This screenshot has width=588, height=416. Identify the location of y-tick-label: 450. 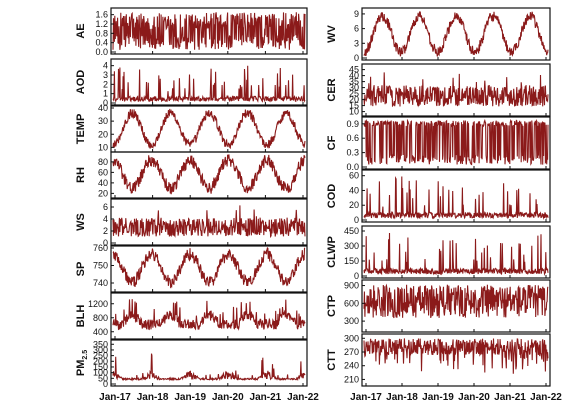
(351, 231).